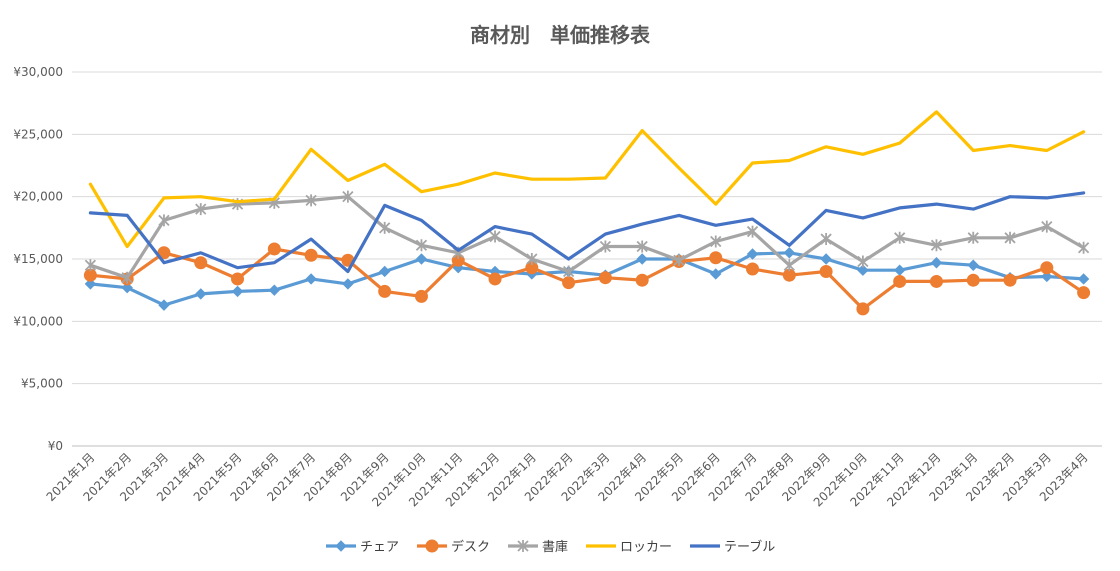  Describe the element at coordinates (38, 197) in the screenshot. I see `y-tick-label: ¥20,000` at that location.